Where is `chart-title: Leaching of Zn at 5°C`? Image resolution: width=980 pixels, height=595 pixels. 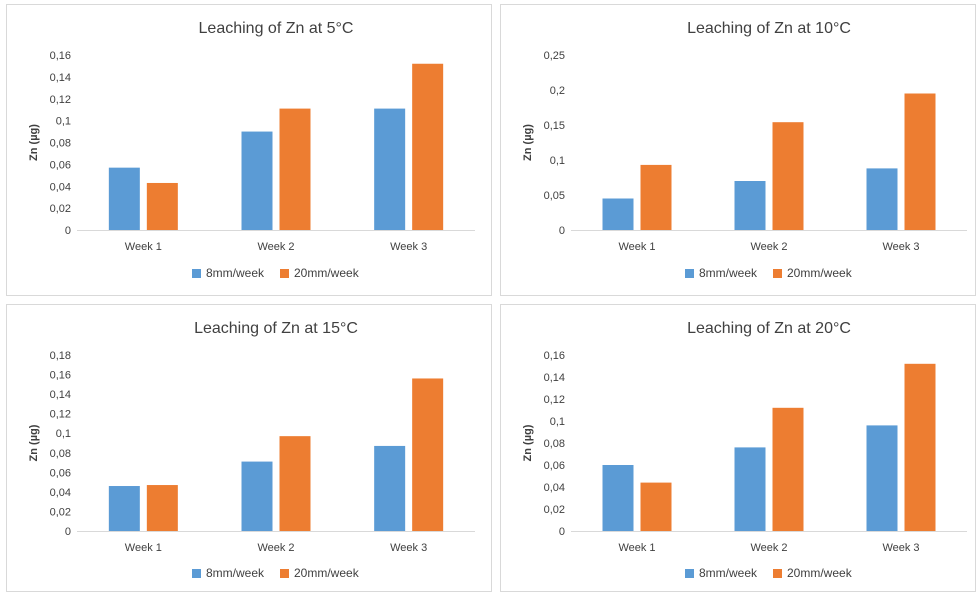
chart-title: Leaching of Zn at 5°C is located at coordinates (276, 28).